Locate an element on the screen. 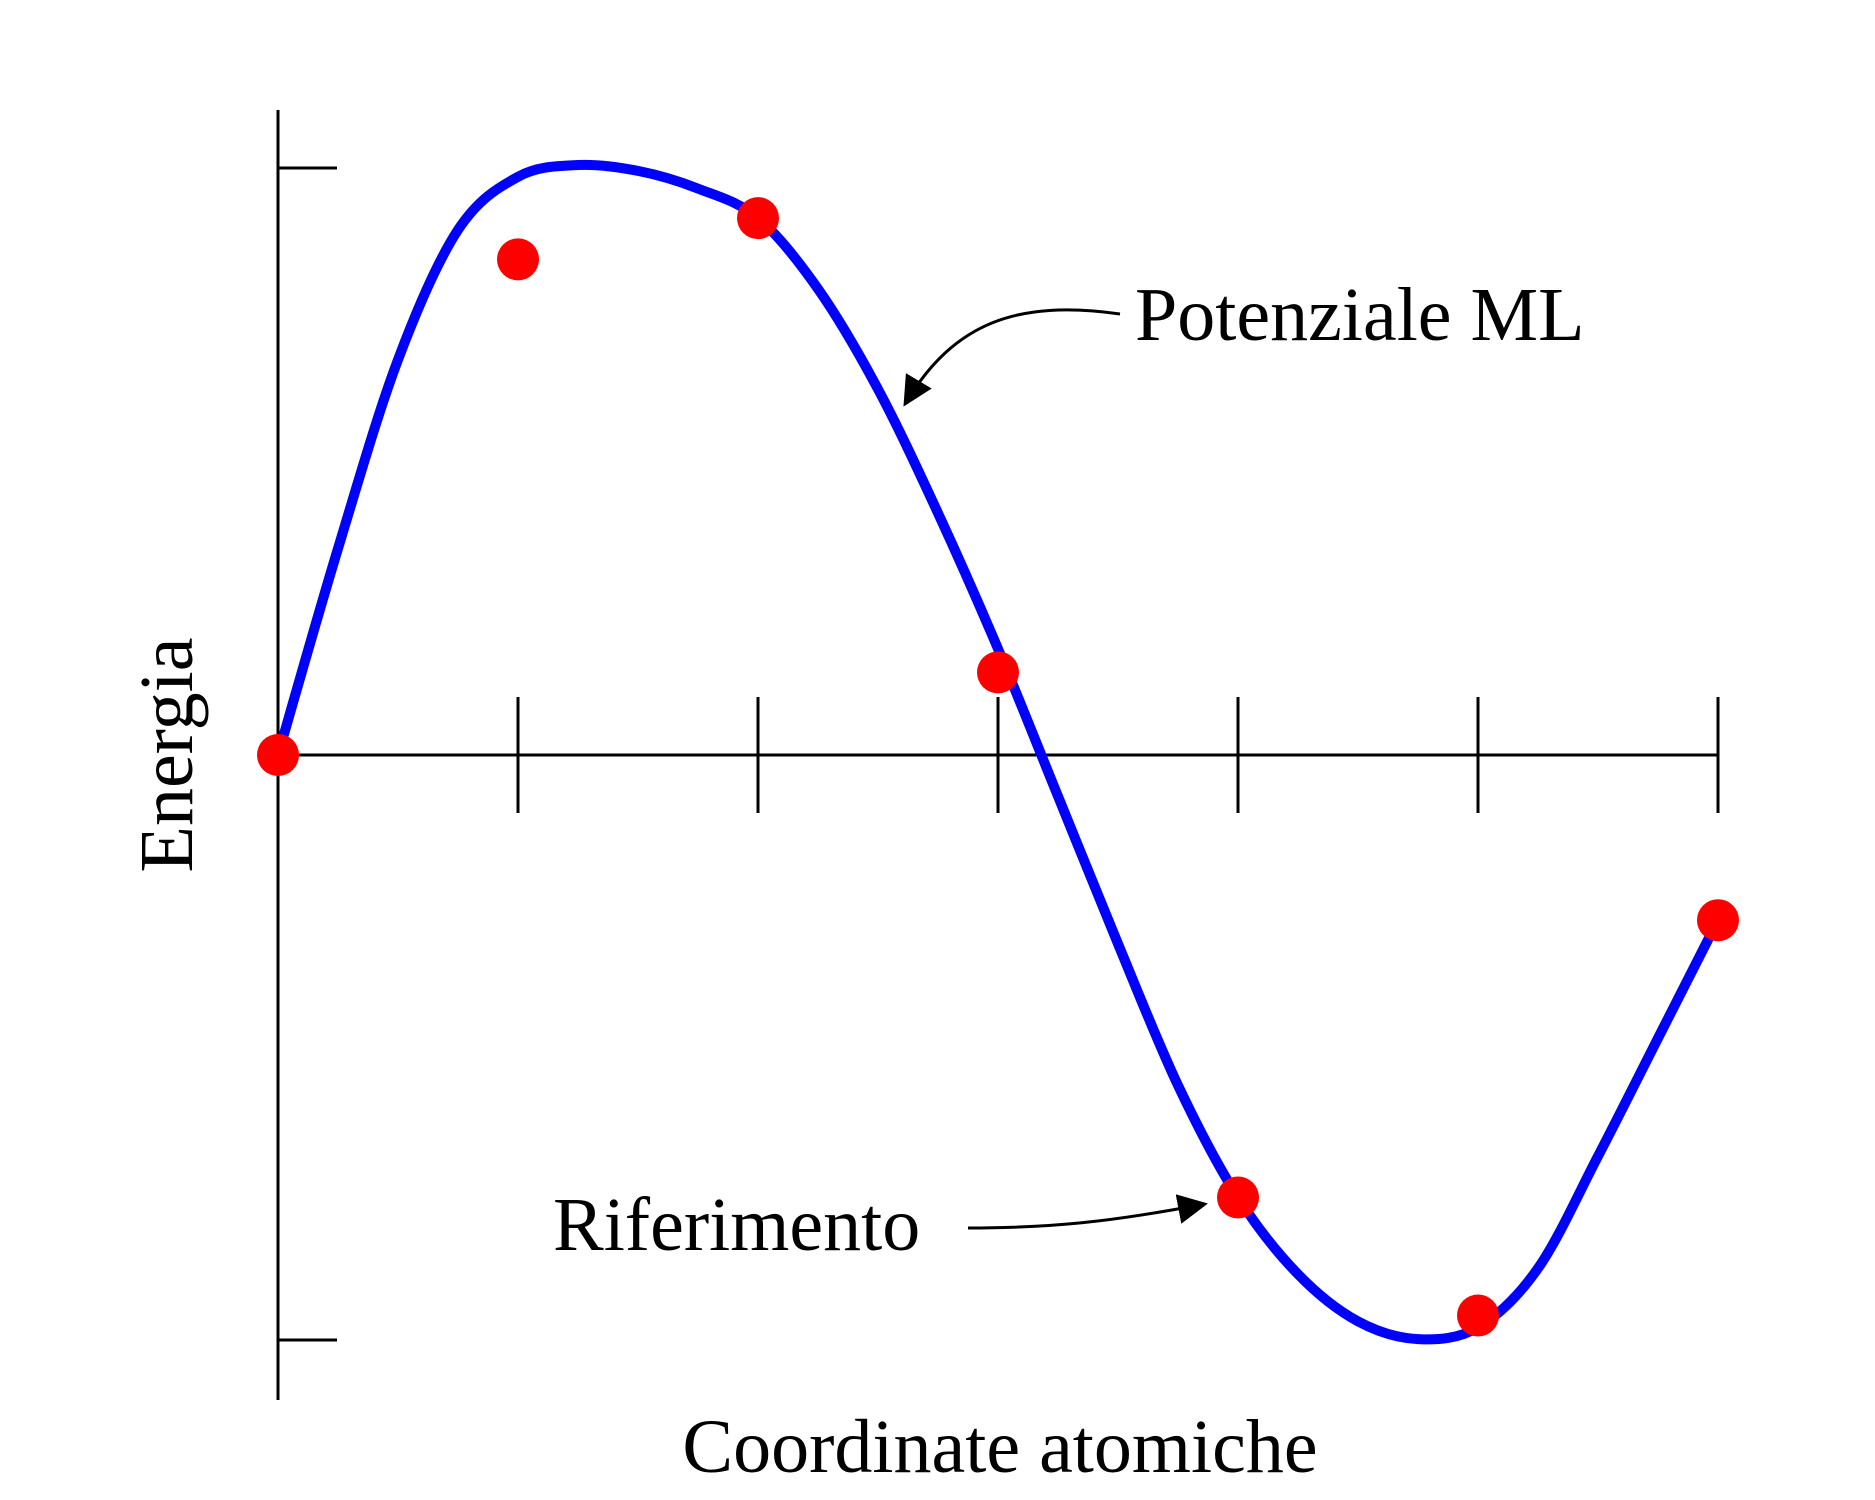 The height and width of the screenshot is (1500, 1875). reference-annotation-arrow is located at coordinates (1087, 1212).